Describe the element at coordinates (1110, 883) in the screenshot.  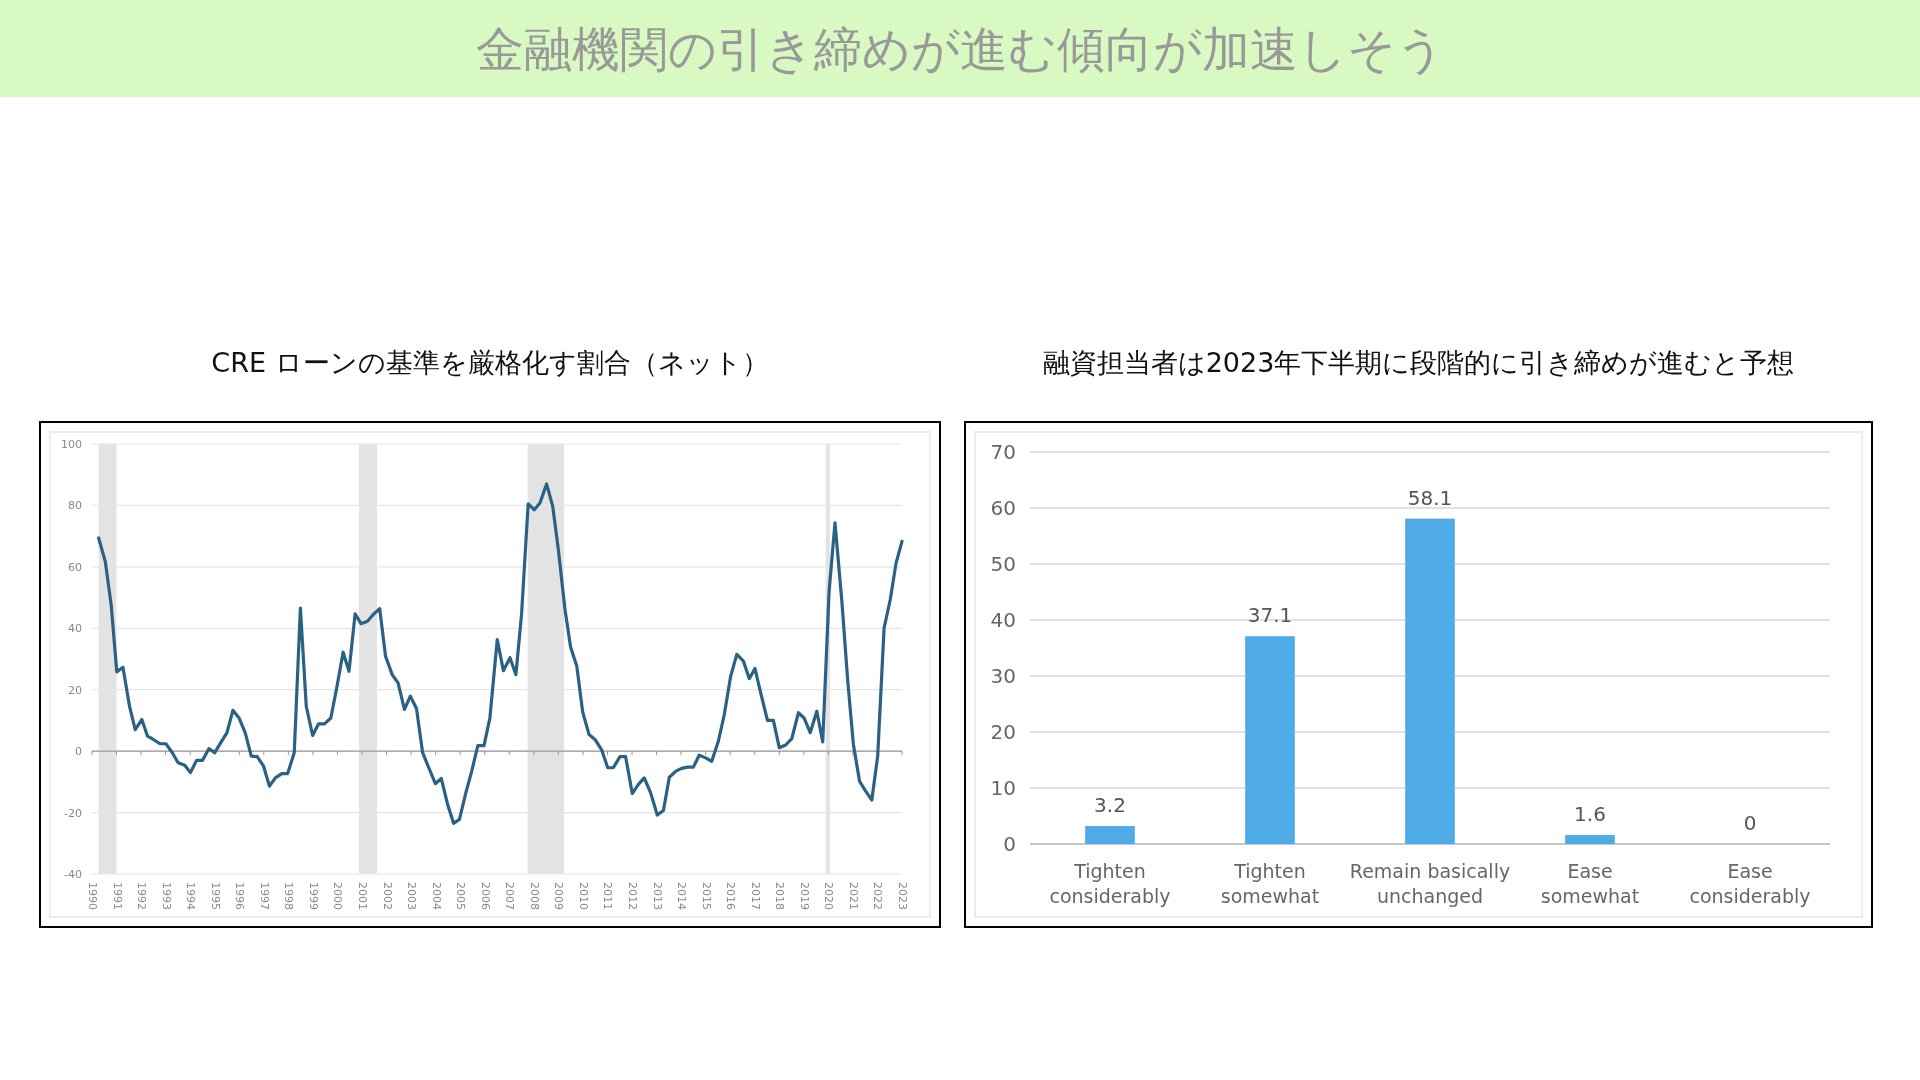
I see `x-tick-label: Tighten considerably` at that location.